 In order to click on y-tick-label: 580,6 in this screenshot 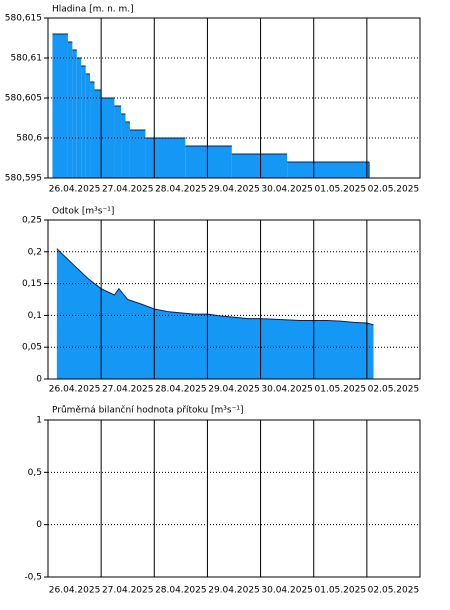, I will do `click(29, 139)`.